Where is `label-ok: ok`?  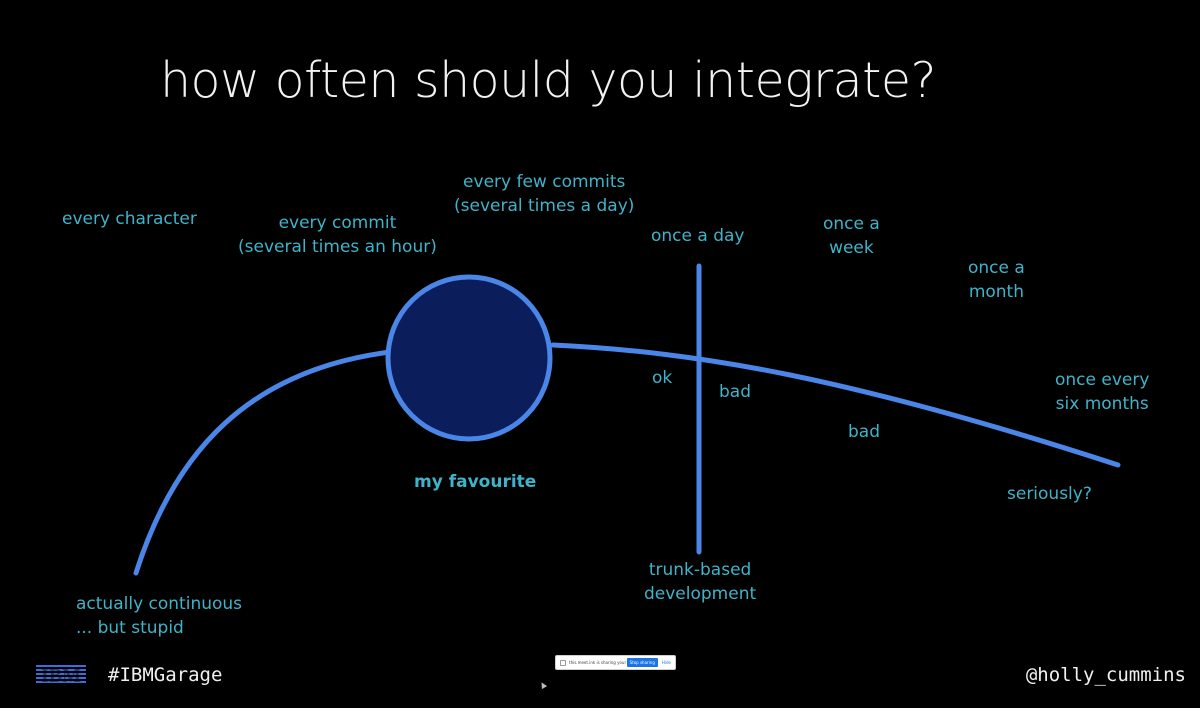 label-ok: ok is located at coordinates (662, 378).